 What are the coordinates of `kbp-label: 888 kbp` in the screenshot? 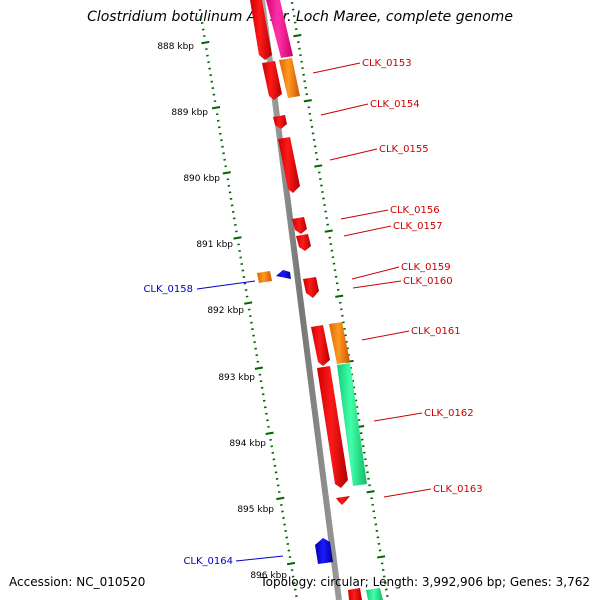 It's located at (175, 47).